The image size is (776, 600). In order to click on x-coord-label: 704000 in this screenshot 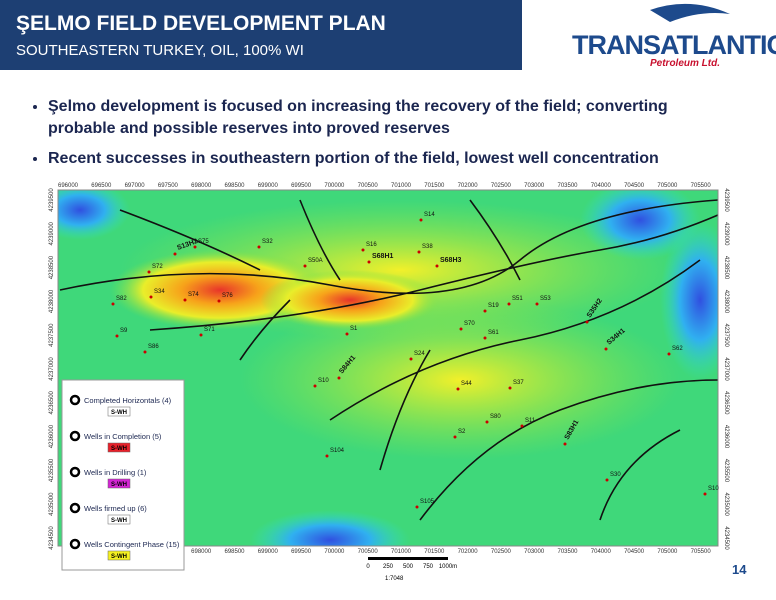, I will do `click(601, 186)`.